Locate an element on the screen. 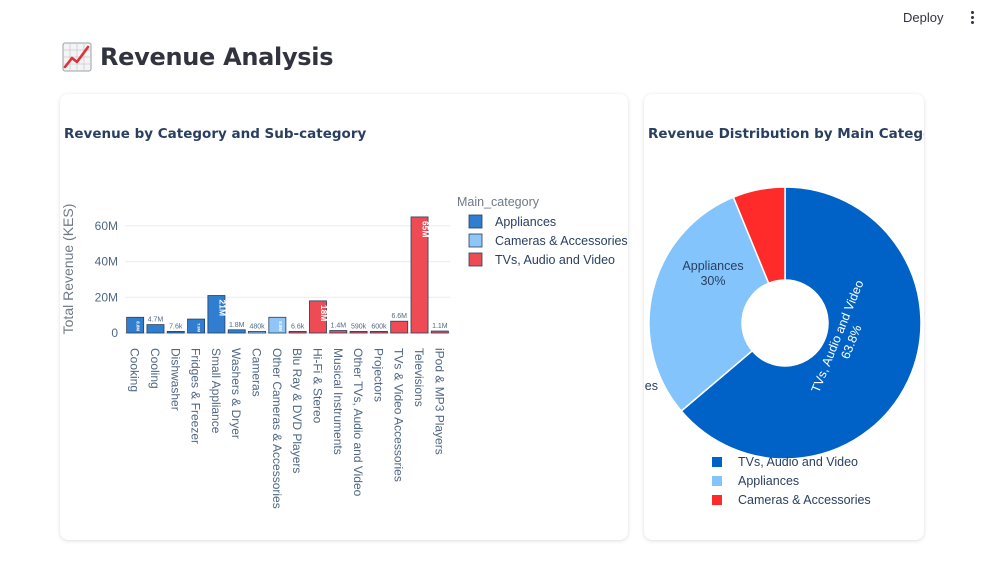  bar-value-label: 4.7M is located at coordinates (156, 320).